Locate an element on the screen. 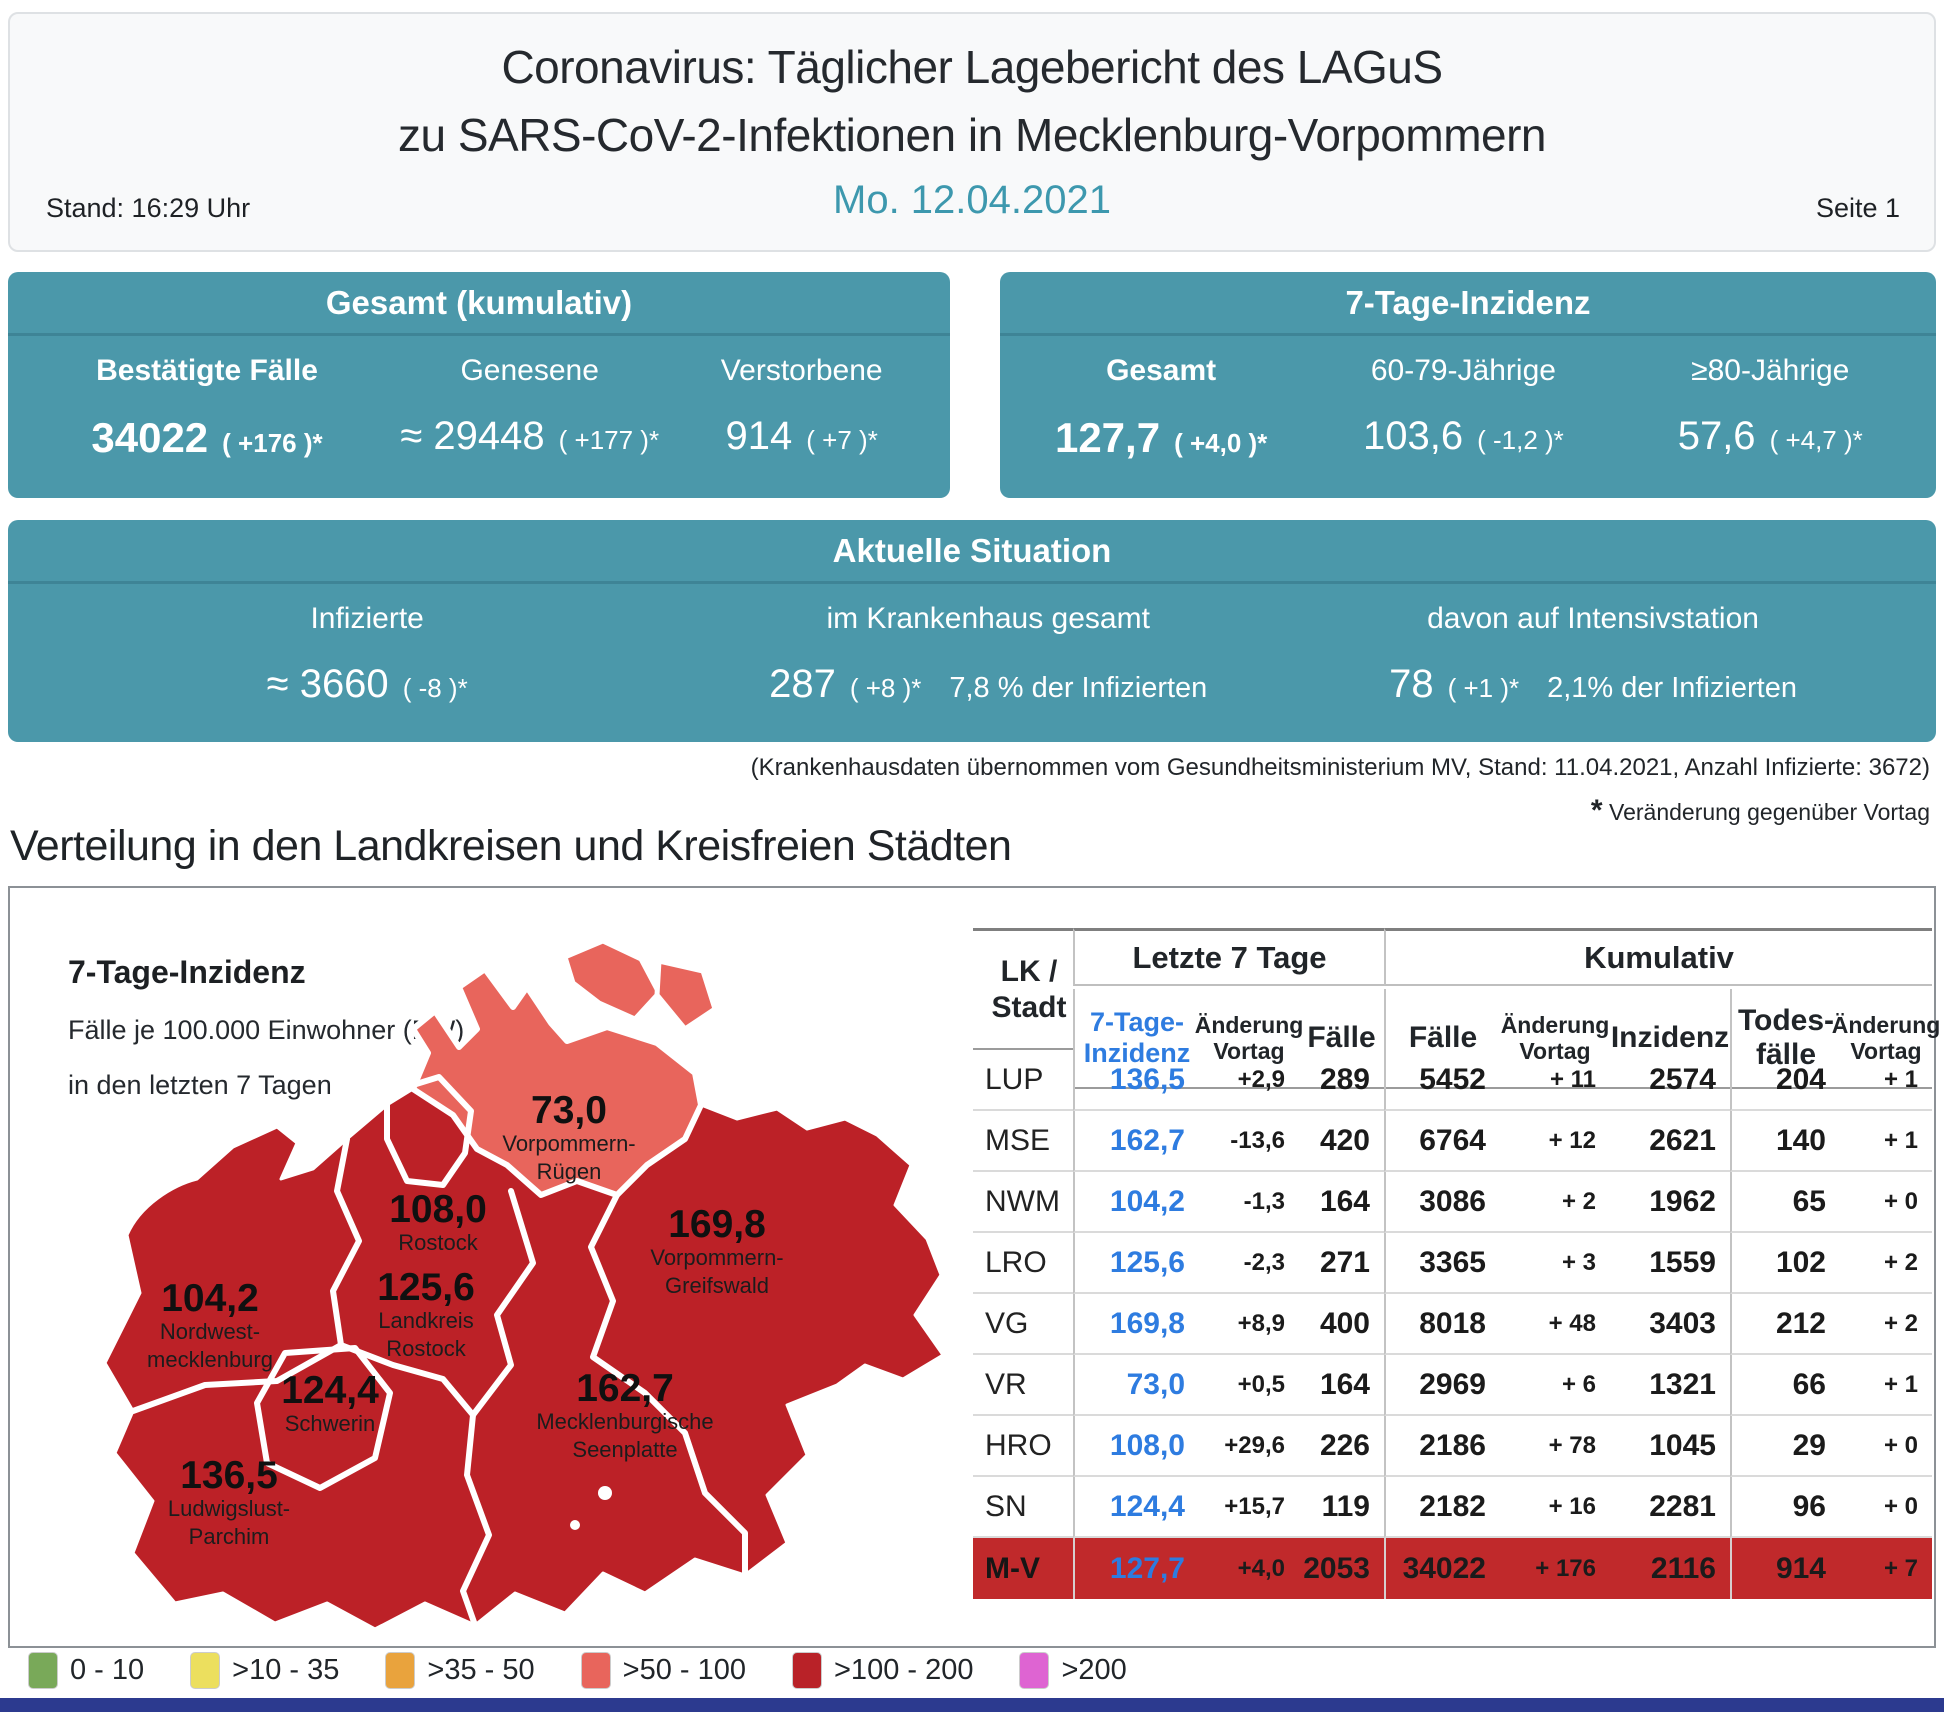  table-cell-faelle-aenderung: + 78 is located at coordinates (1555, 1446).